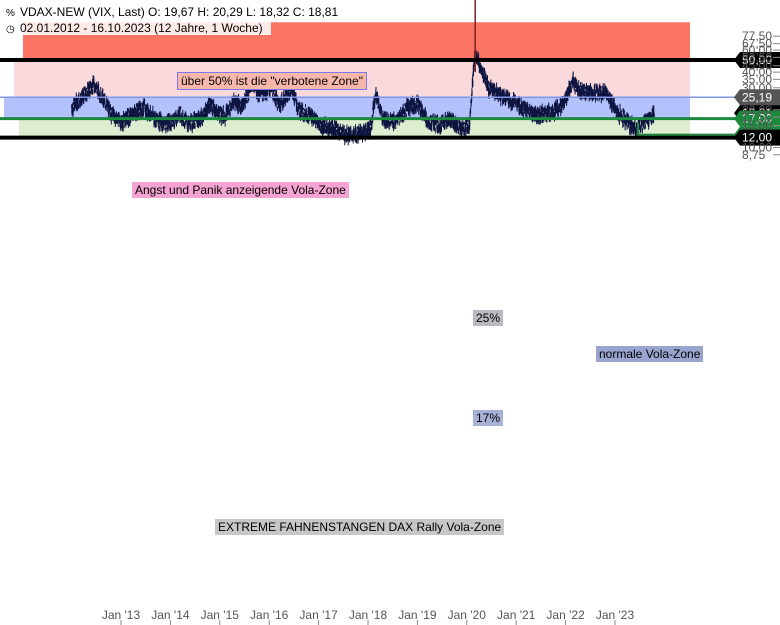  What do you see at coordinates (240, 190) in the screenshot?
I see `zone-label-panic: Angst und Panik anzeigende Vola-Zone` at bounding box center [240, 190].